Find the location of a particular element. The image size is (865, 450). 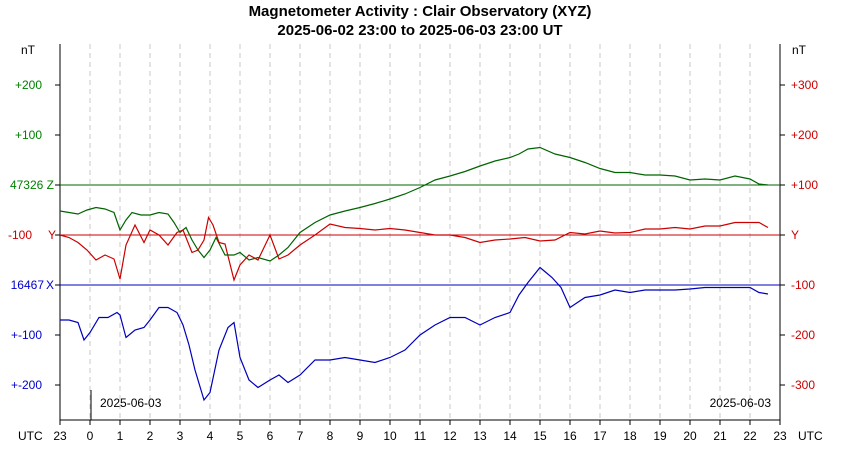

x-tick-4: 4 is located at coordinates (210, 436).